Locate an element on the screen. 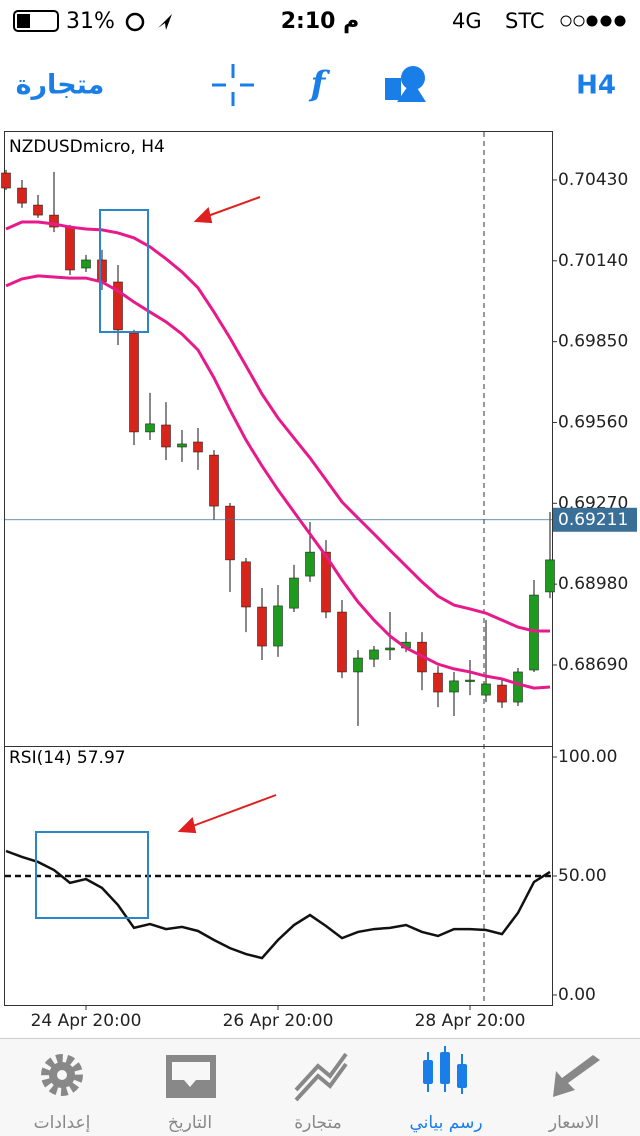 This screenshot has width=640, height=1136. x-tick-label: 24 Apr 20:00 is located at coordinates (86, 1021).